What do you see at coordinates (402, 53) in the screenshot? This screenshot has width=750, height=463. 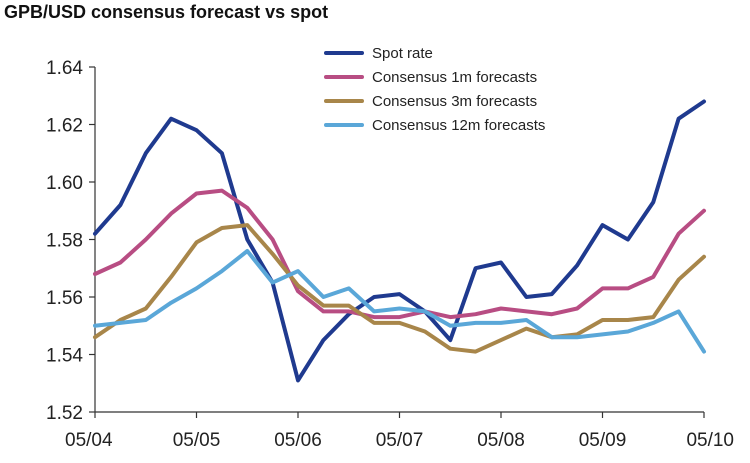 I see `legend-label-1: Spot rate` at bounding box center [402, 53].